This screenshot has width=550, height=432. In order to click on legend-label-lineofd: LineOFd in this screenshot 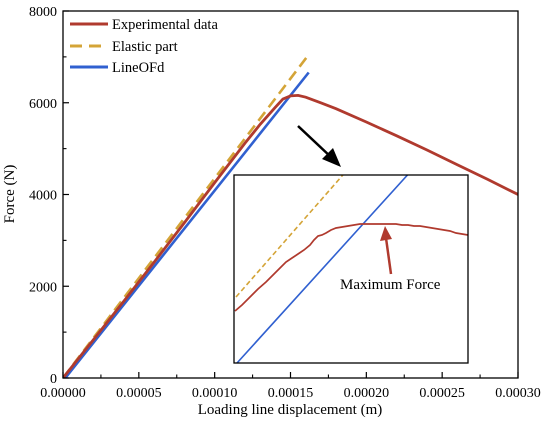, I will do `click(138, 68)`.